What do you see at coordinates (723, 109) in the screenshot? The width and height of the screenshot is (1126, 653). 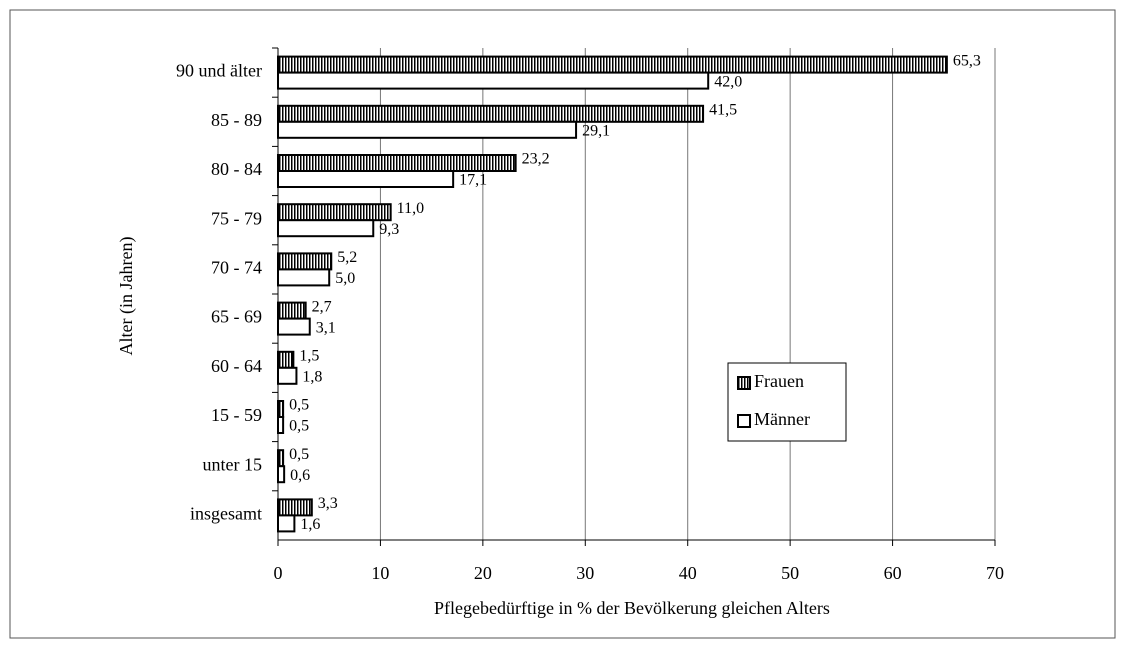 I see `value-label: 41,5` at bounding box center [723, 109].